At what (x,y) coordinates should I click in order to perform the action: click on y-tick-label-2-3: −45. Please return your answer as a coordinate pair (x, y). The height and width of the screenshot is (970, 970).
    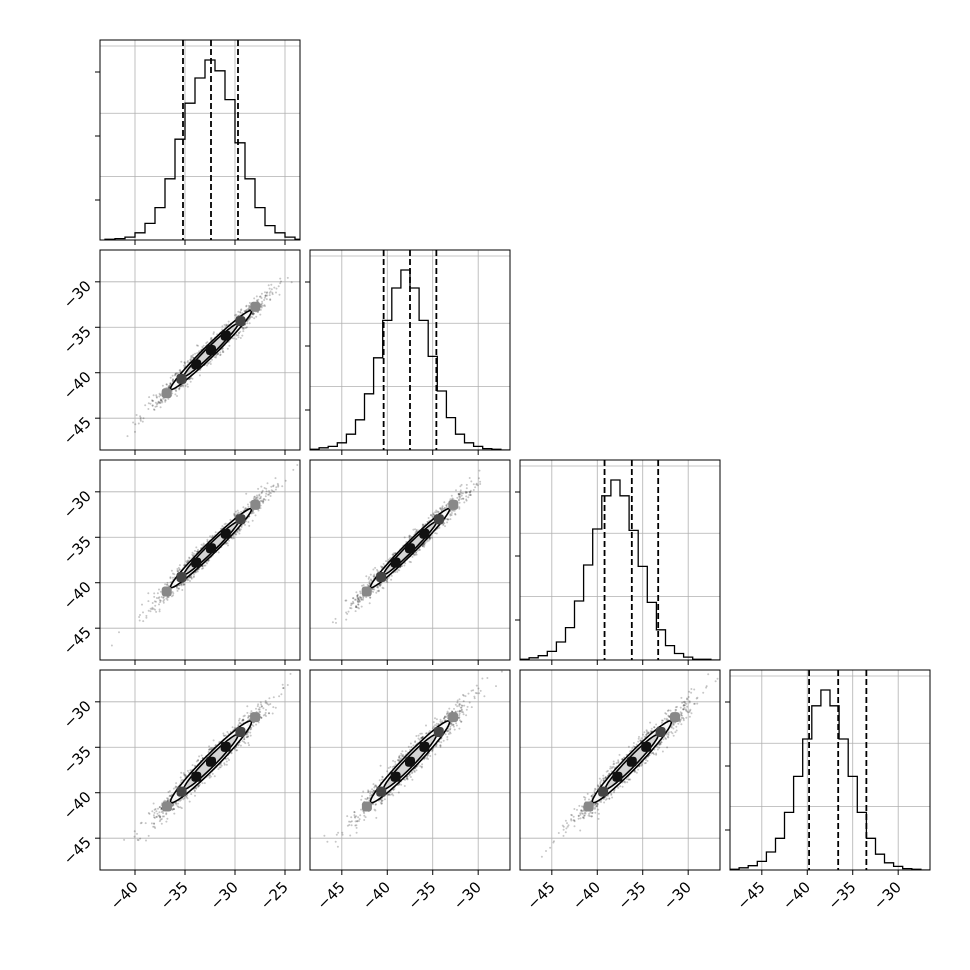
    Looking at the image, I should click on (77, 640).